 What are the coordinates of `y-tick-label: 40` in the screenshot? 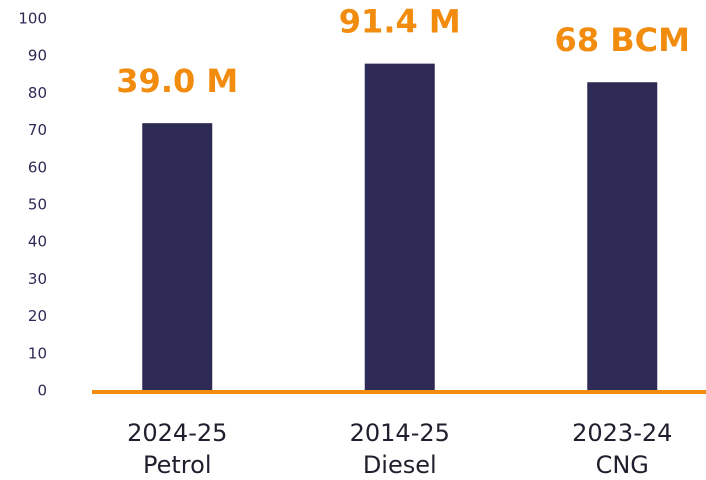 It's located at (37, 242).